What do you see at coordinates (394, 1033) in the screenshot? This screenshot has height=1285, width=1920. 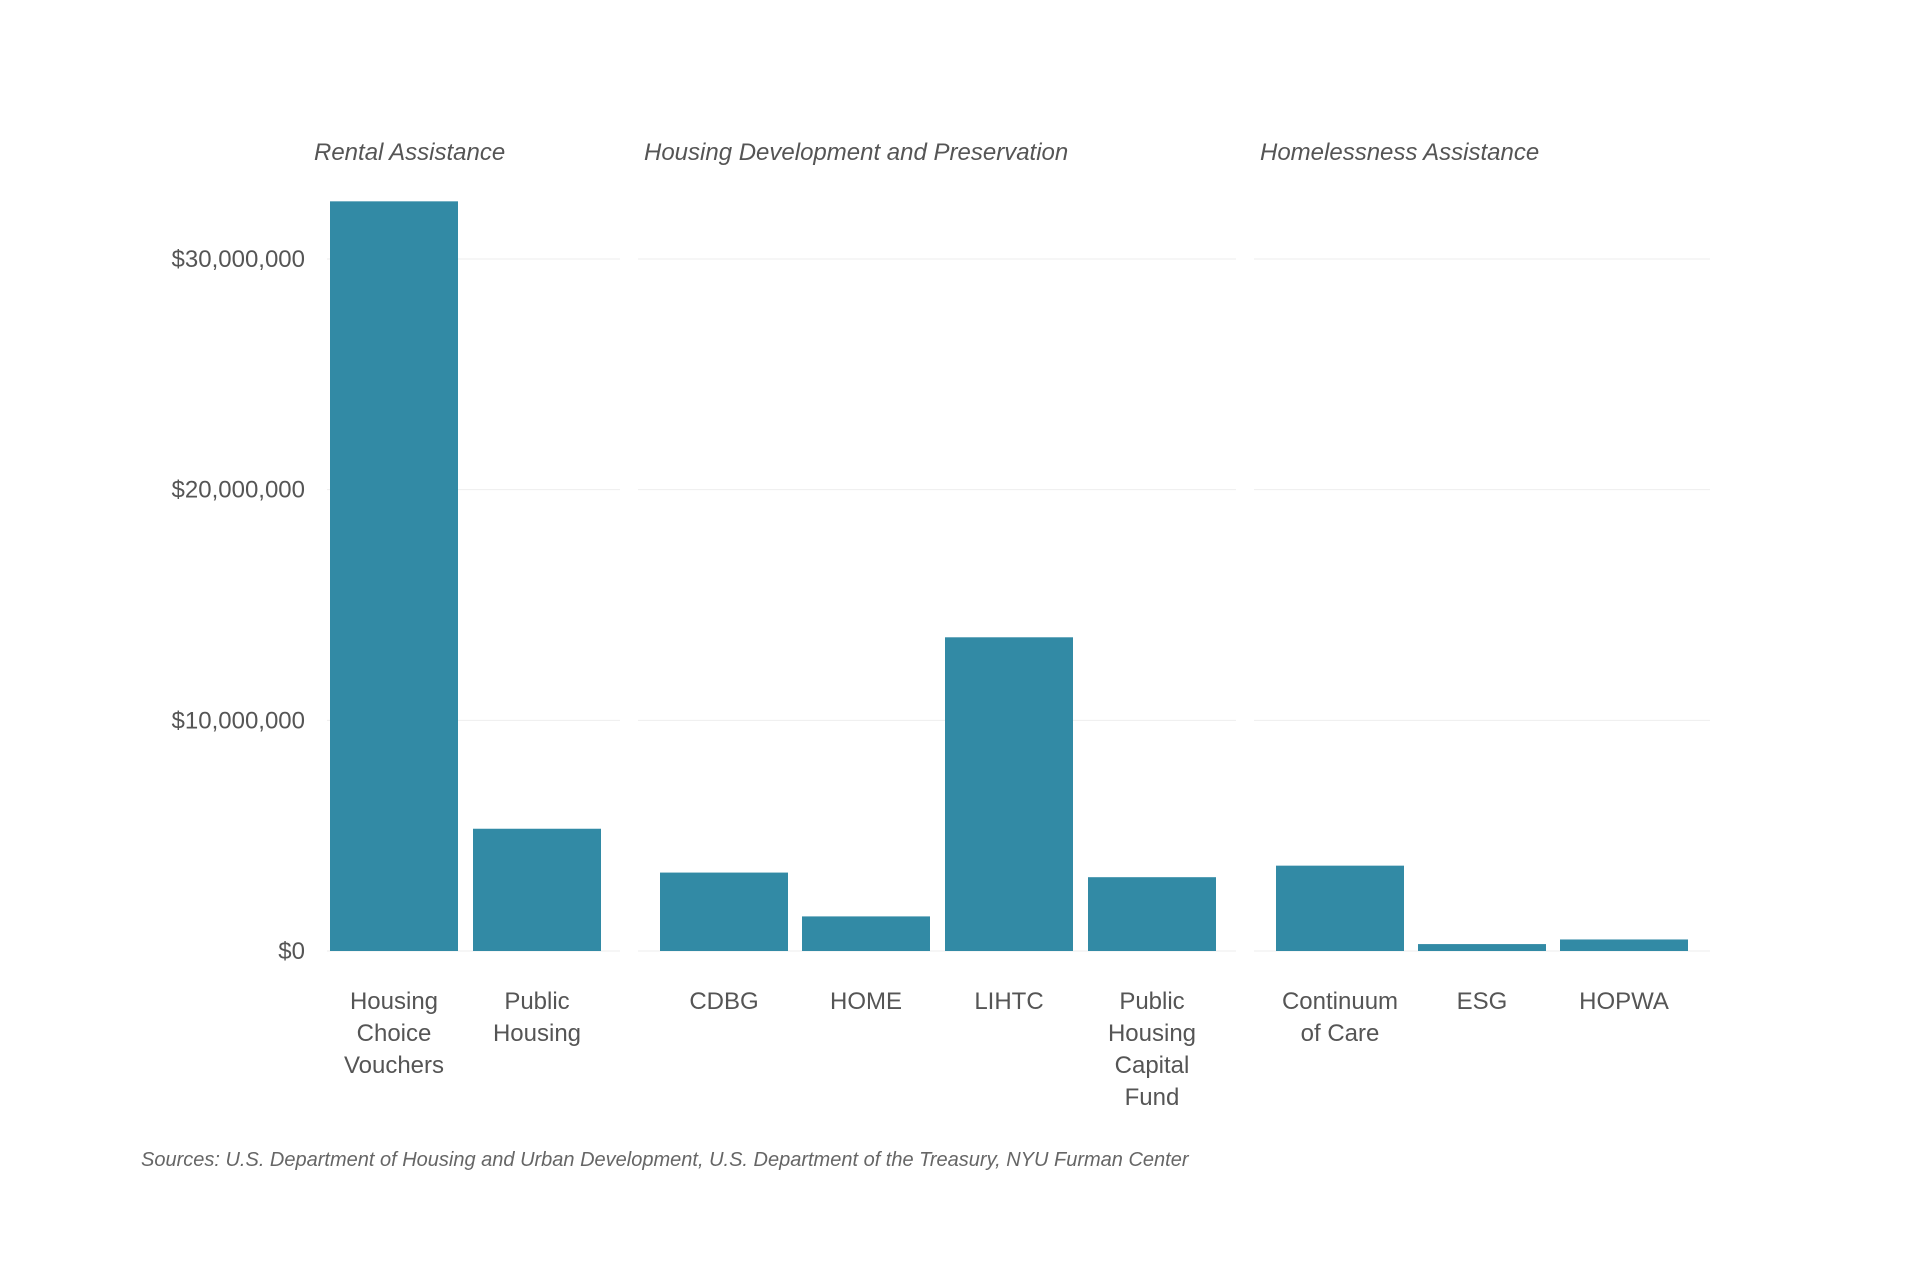 I see `x-tick-label: Housing Choice Vouchers` at bounding box center [394, 1033].